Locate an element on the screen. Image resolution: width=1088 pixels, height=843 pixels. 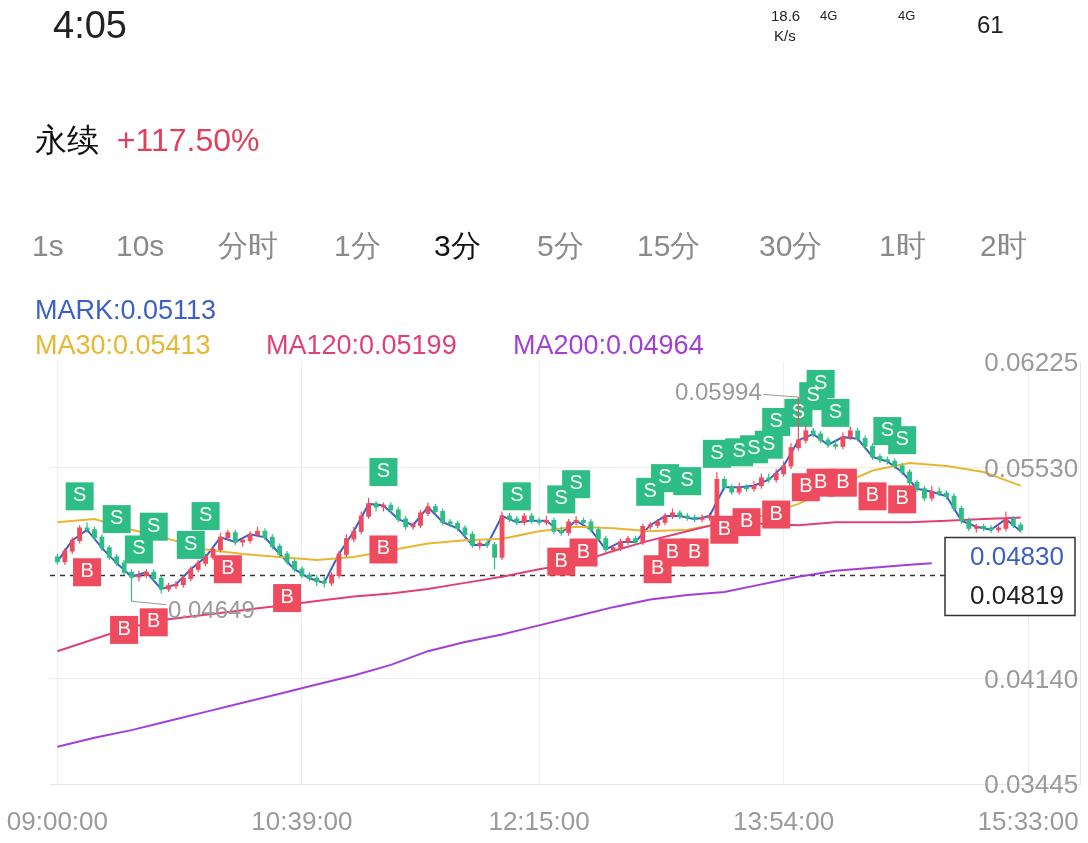
x-tick-label: 09:00:00 is located at coordinates (57, 821).